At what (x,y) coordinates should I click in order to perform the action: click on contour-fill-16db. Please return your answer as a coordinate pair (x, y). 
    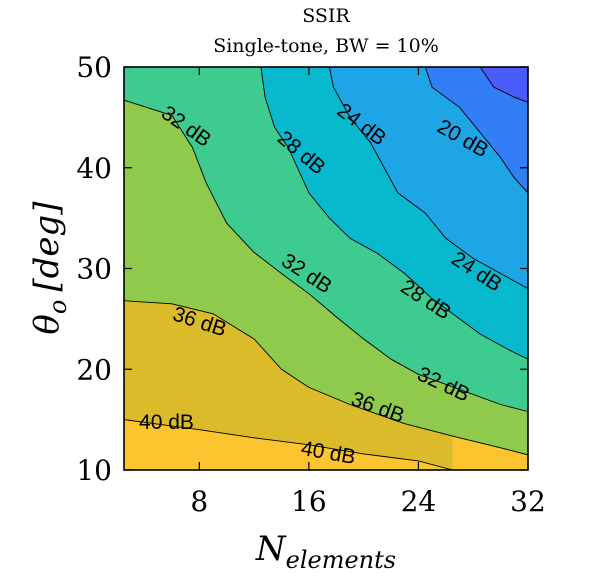
    Looking at the image, I should click on (504, 85).